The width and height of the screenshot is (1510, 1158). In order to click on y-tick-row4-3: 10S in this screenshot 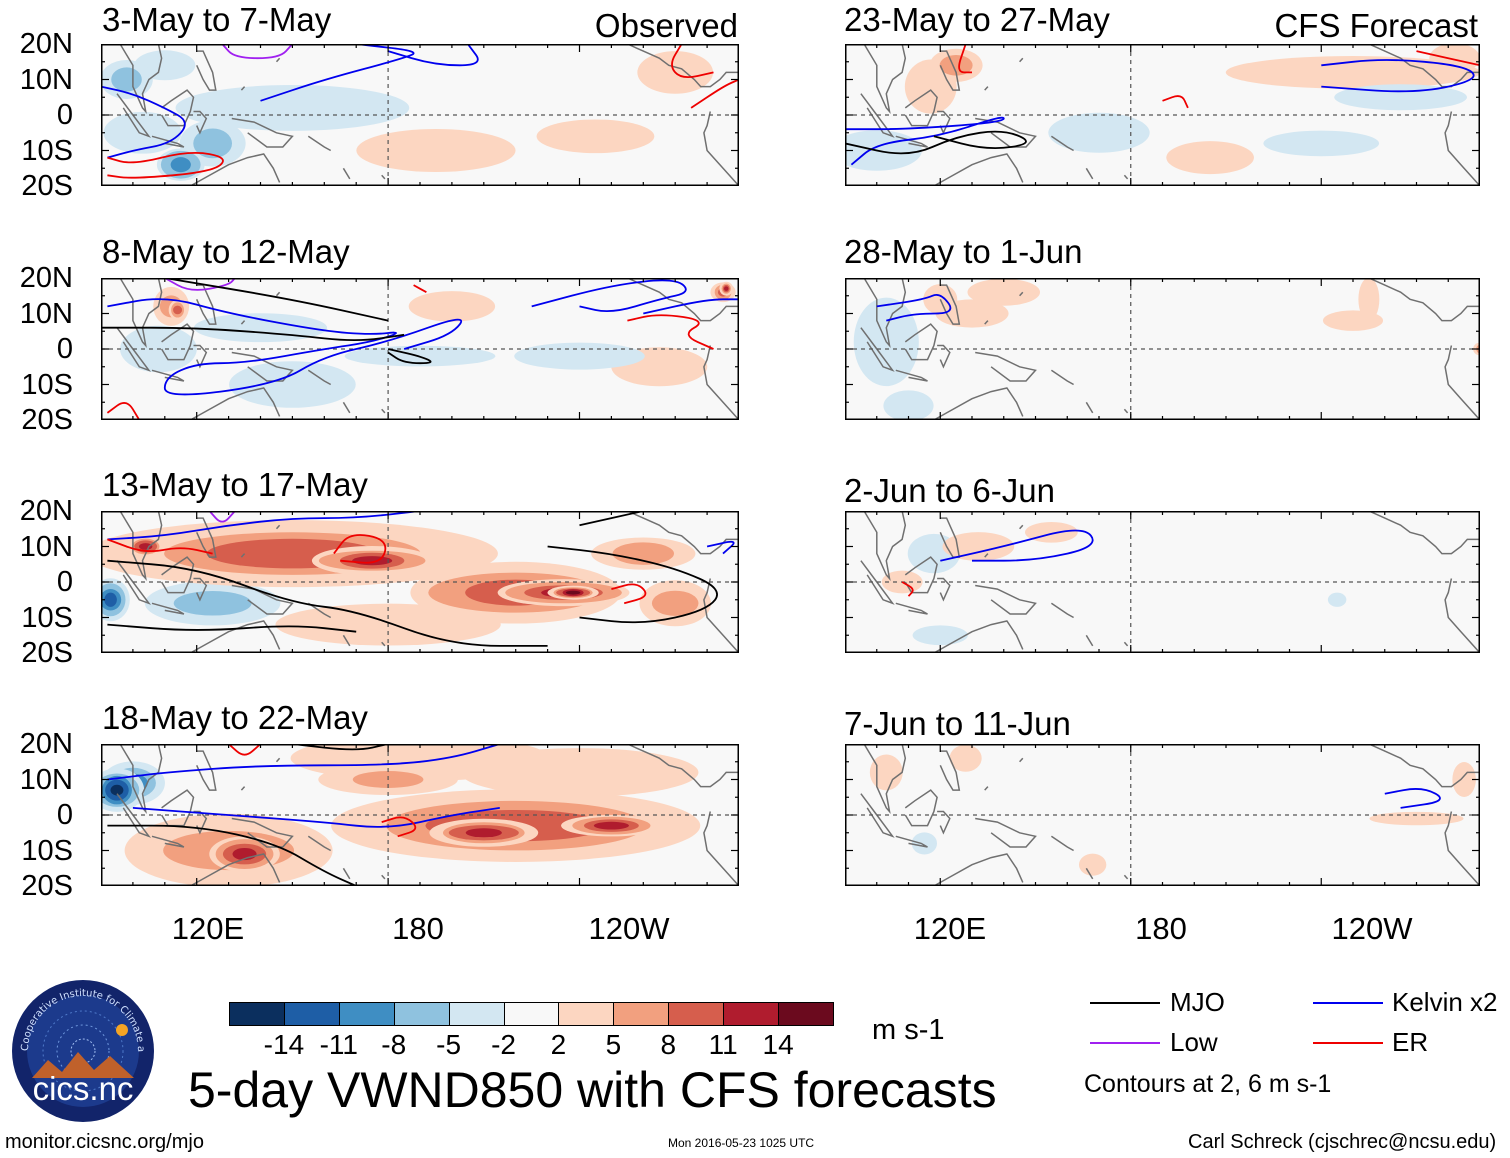, I will do `click(47, 850)`.